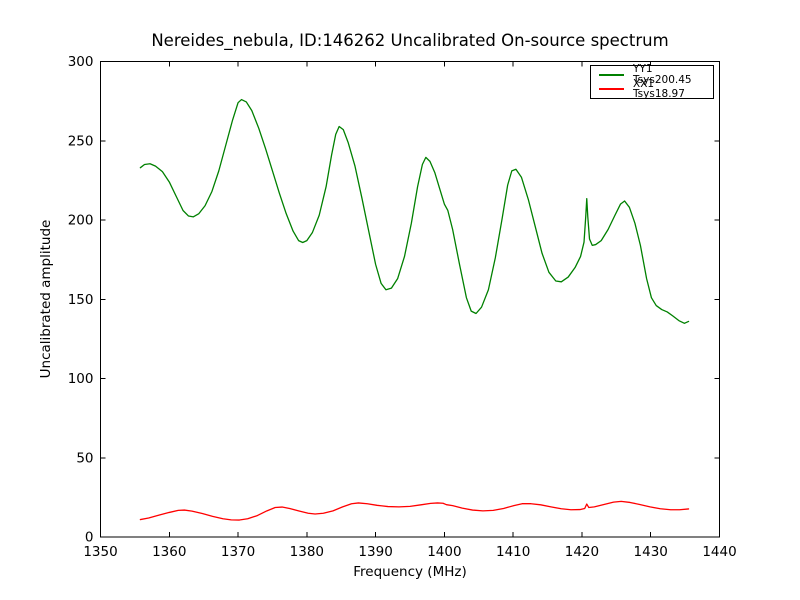  I want to click on legend-label: YY1 Tsys200.45, so click(662, 74).